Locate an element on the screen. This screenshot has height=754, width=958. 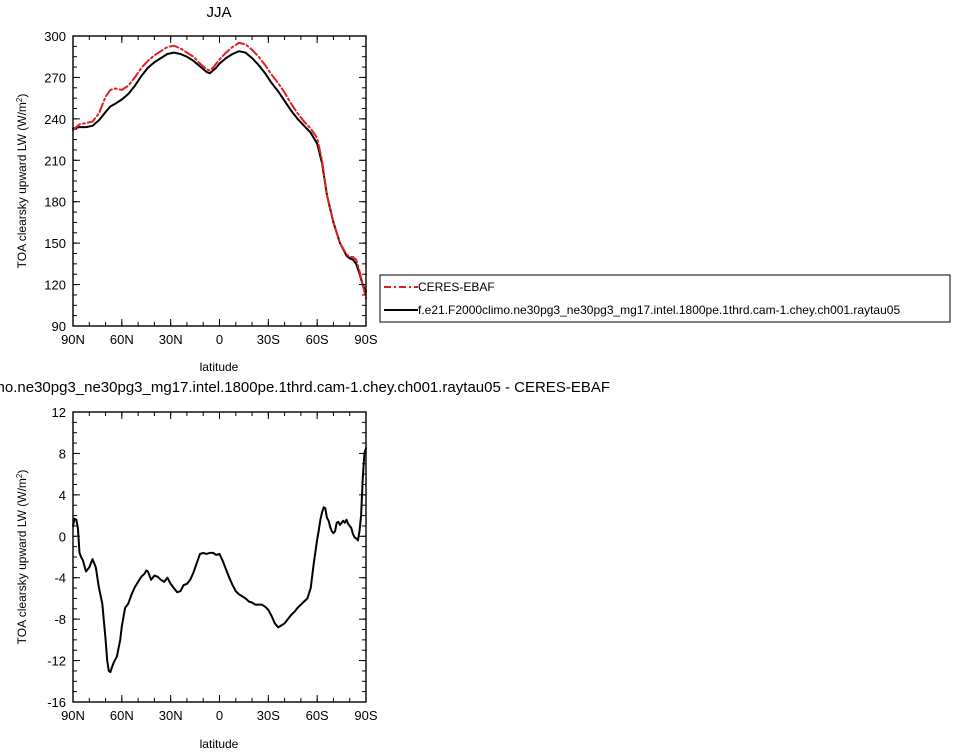
bottom-y-tick-label: -12 is located at coordinates (56, 661).